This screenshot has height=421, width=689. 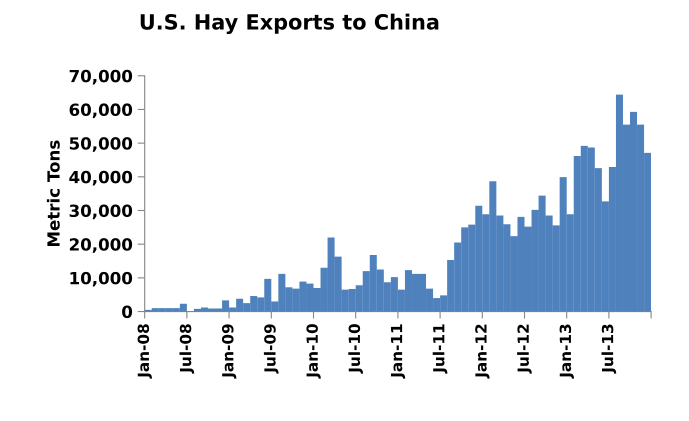 What do you see at coordinates (482, 351) in the screenshot?
I see `x-tick-label: Jan-12` at bounding box center [482, 351].